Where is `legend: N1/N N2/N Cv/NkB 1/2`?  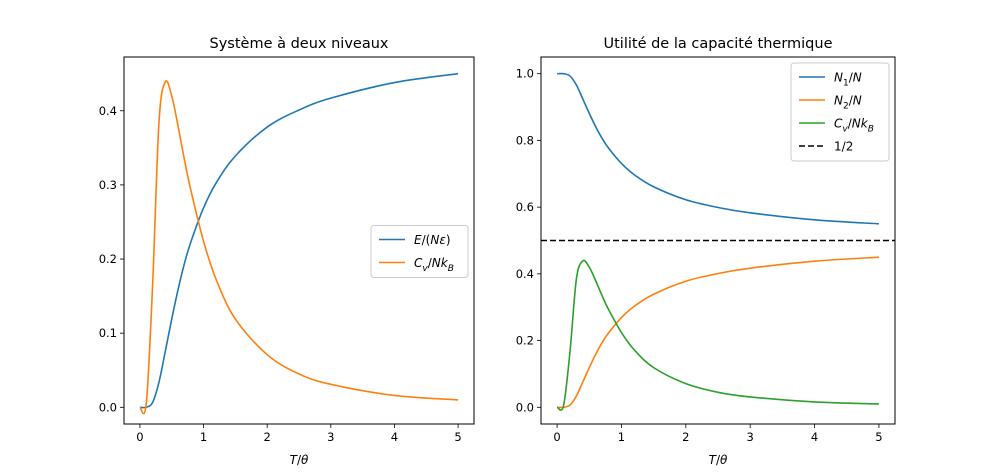 legend: N1/N N2/N Cv/NkB 1/2 is located at coordinates (840, 112).